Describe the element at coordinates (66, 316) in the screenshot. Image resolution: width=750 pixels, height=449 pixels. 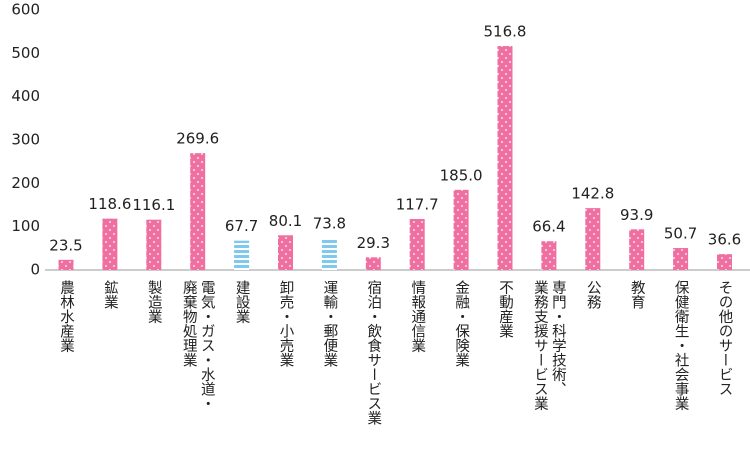
I see `x-tick-label: 農林水産業` at that location.